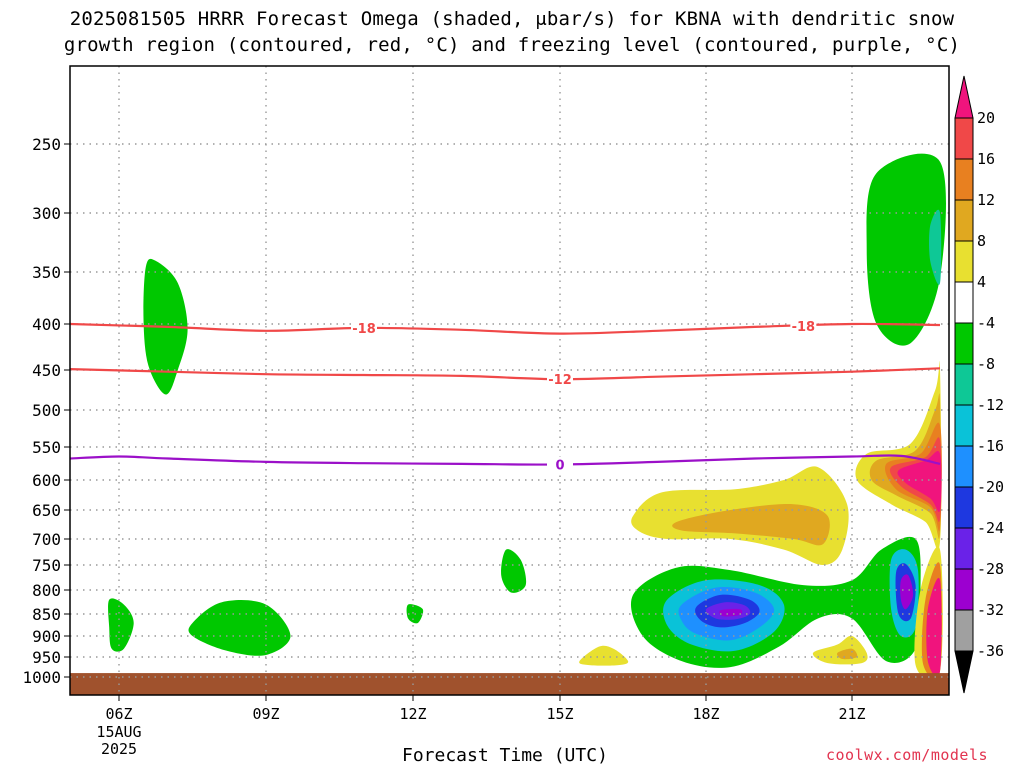 The height and width of the screenshot is (768, 1024). What do you see at coordinates (41, 677) in the screenshot?
I see `y-tick-label: 1000` at bounding box center [41, 677].